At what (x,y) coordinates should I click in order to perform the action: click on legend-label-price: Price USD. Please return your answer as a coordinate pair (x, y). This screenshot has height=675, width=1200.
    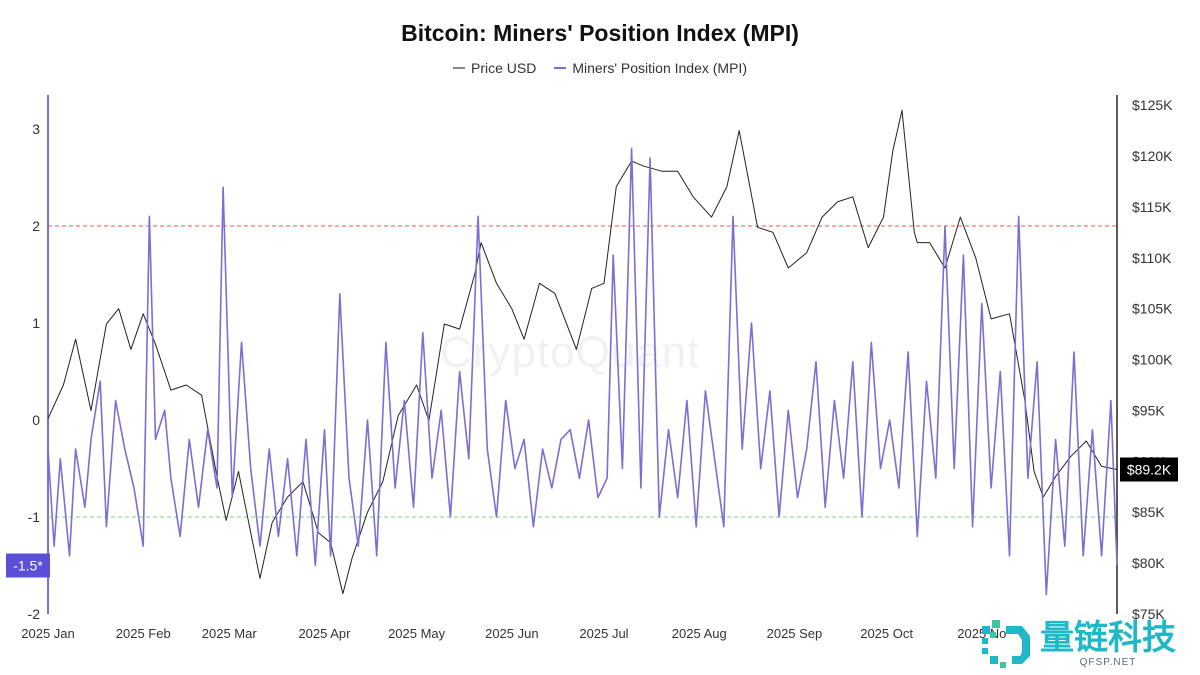
    Looking at the image, I should click on (504, 68).